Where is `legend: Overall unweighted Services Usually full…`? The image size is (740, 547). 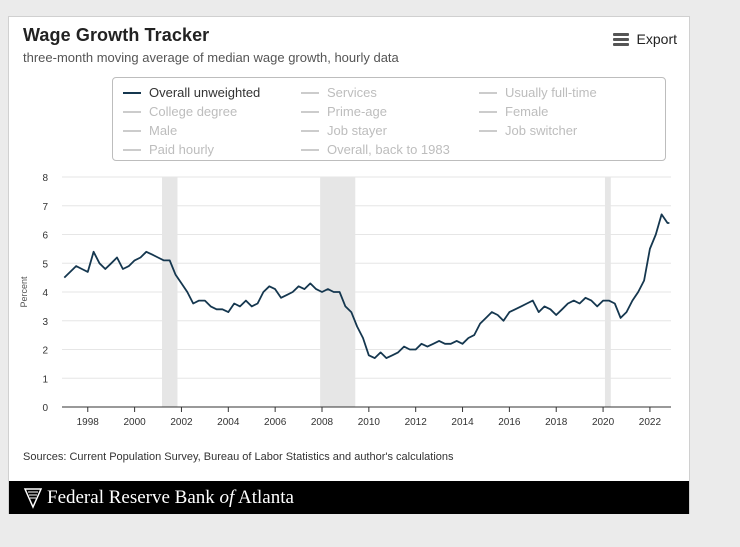 legend: Overall unweighted Services Usually full… is located at coordinates (389, 119).